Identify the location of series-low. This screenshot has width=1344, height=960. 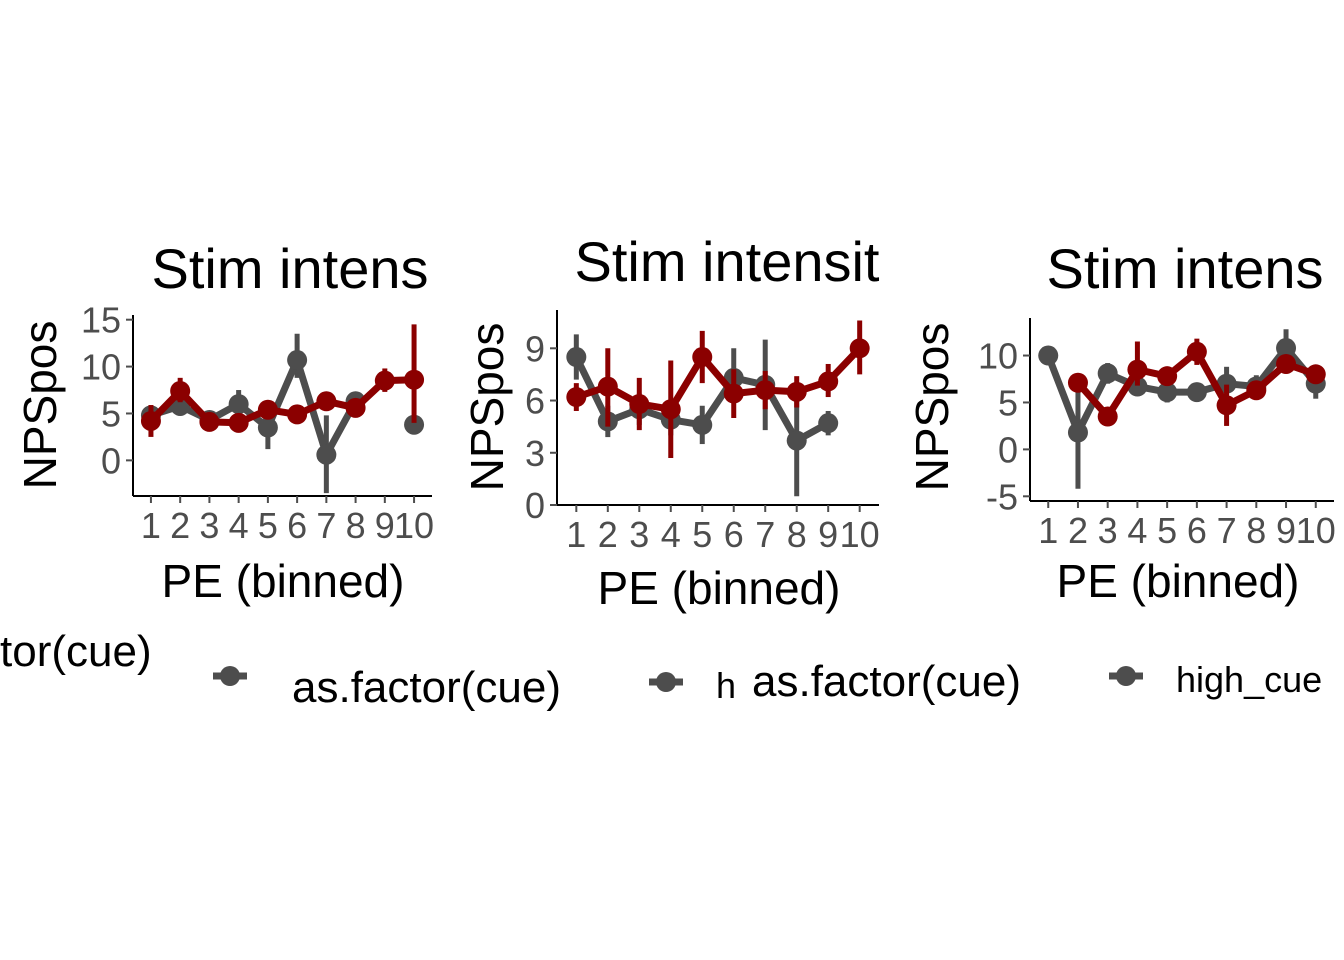
(1182, 409).